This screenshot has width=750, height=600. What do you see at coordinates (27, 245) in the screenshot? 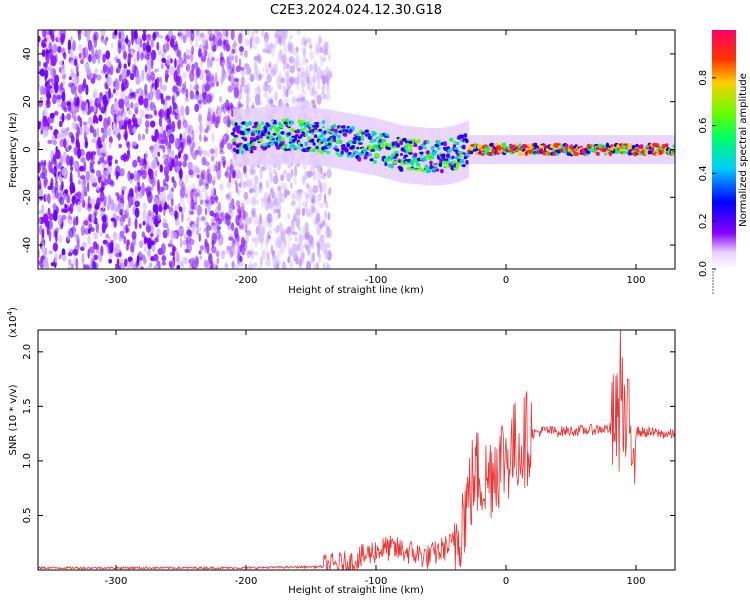
I see `y-tick-label: -40` at bounding box center [27, 245].